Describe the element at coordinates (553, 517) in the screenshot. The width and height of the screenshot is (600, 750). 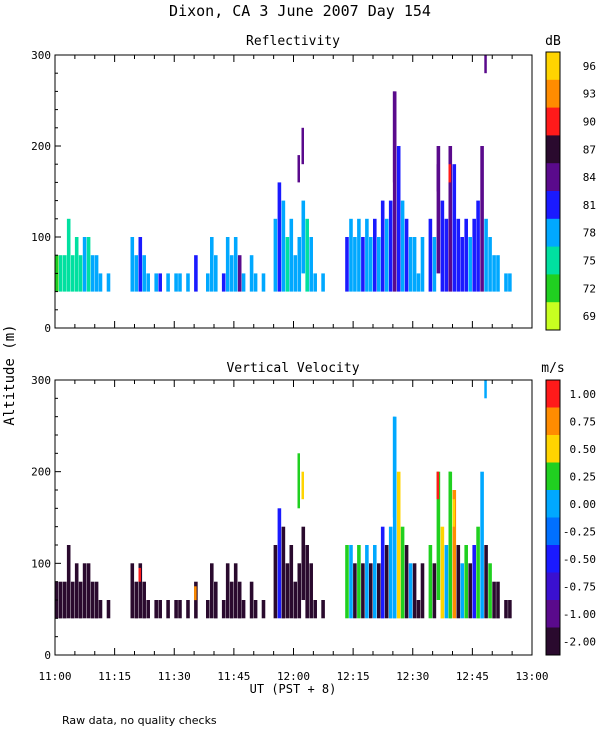
I see `colorbar-frame` at that location.